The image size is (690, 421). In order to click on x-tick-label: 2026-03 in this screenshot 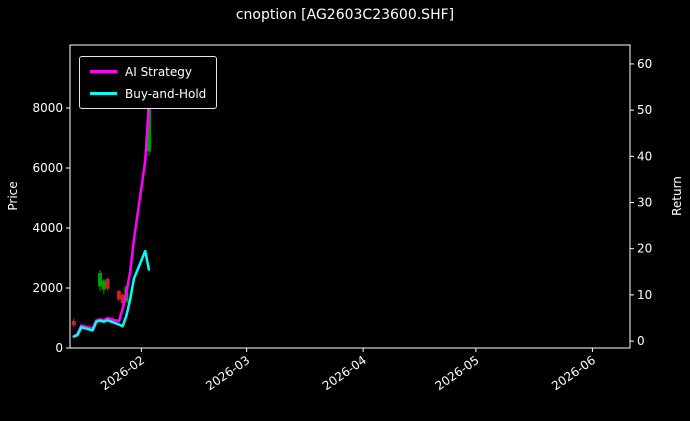, I will do `click(227, 373)`.